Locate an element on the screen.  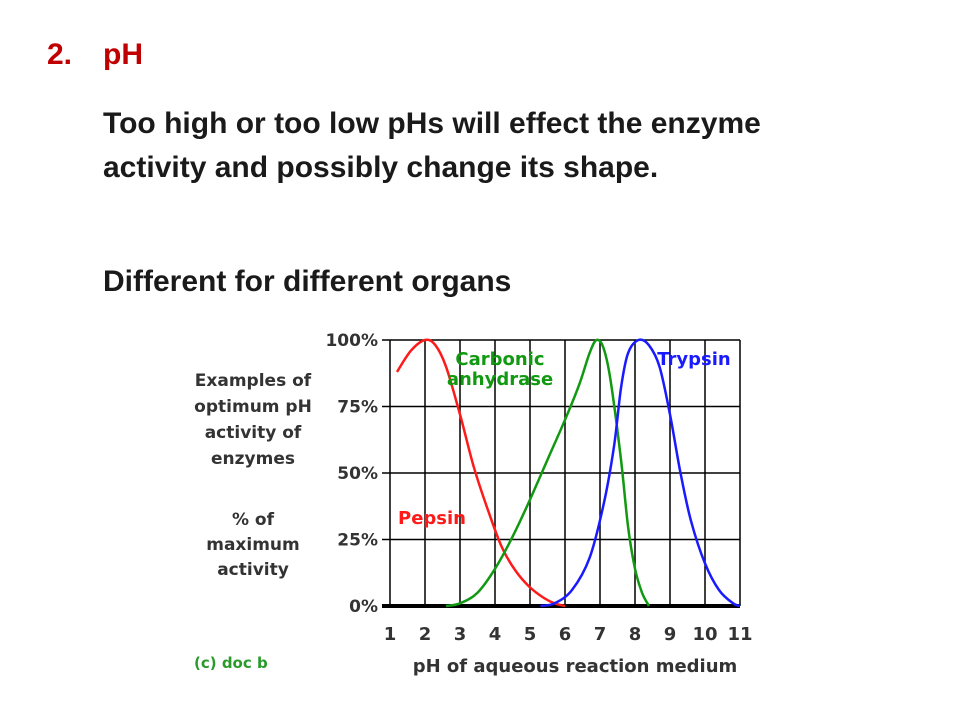
y-tick-labels: 0% 25% 50% 75% 100% is located at coordinates (351, 474).